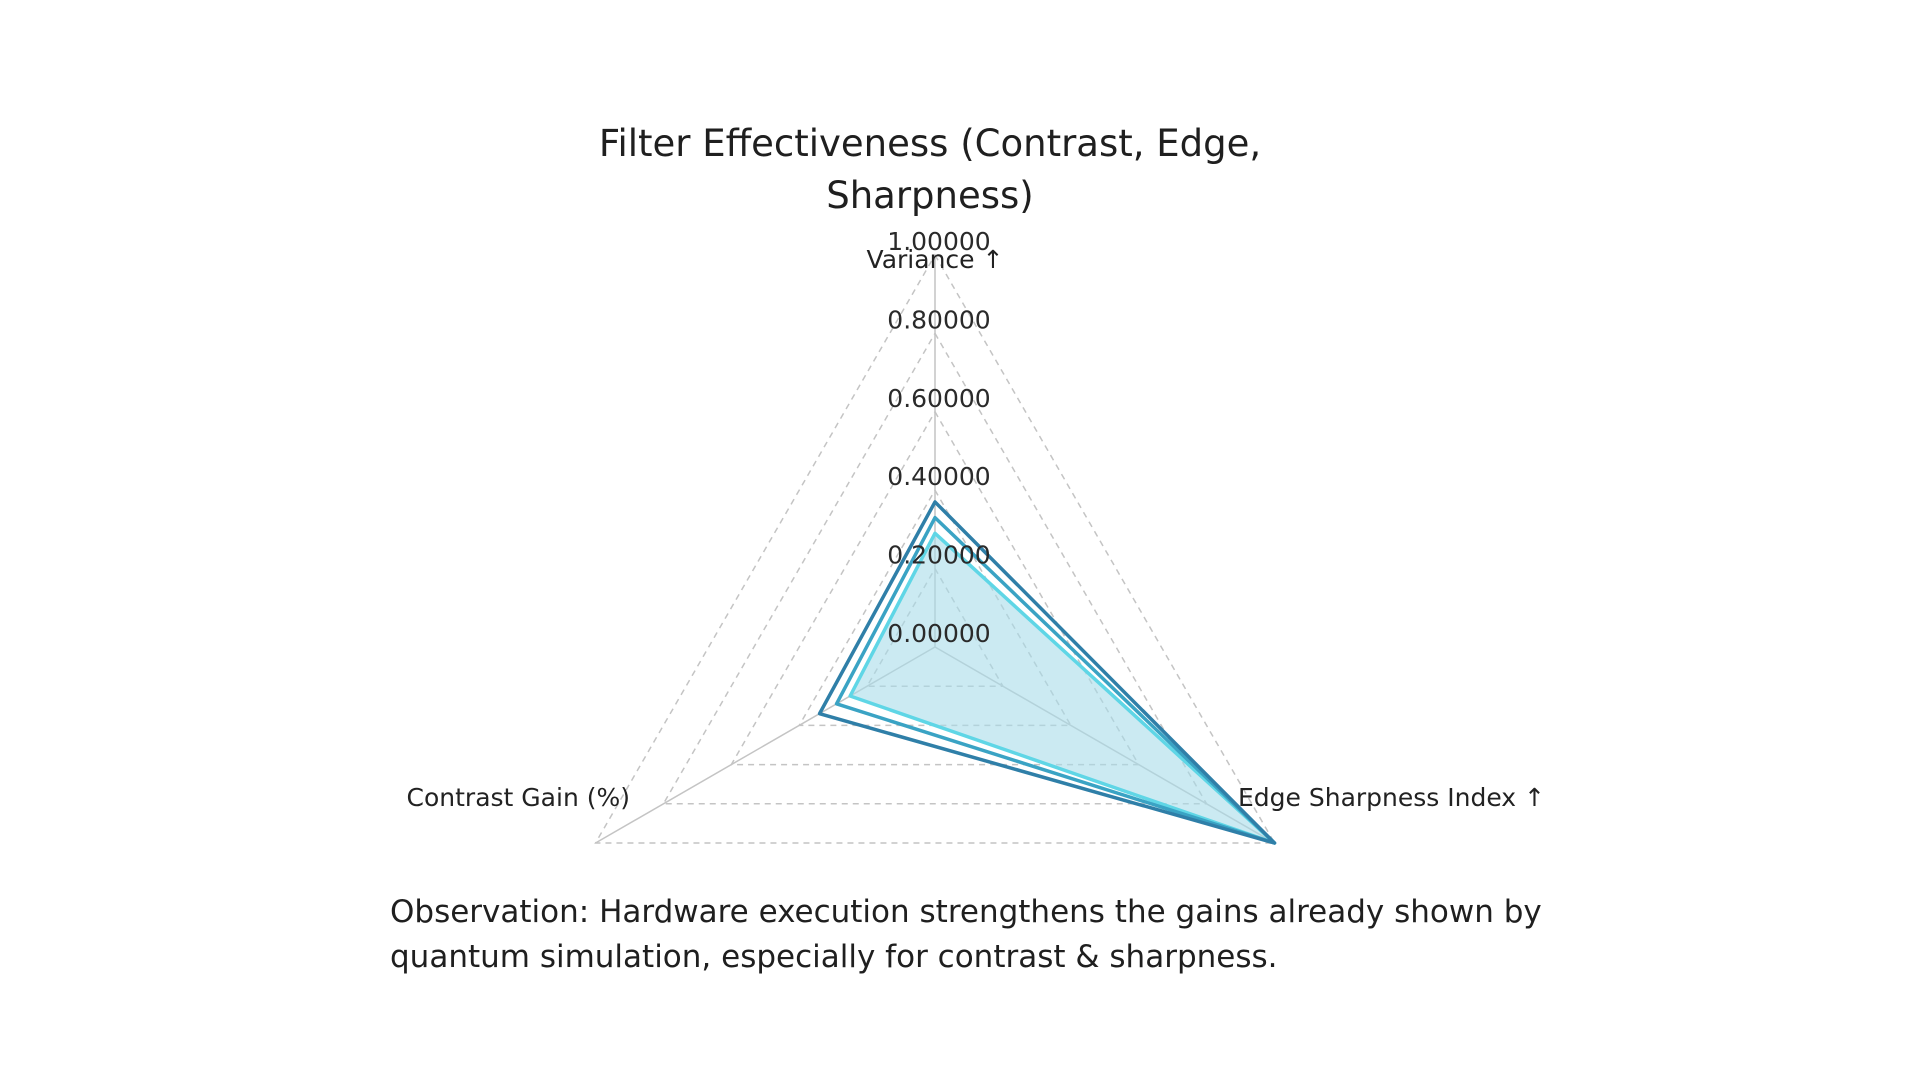 The height and width of the screenshot is (1080, 1920). Describe the element at coordinates (1391, 797) in the screenshot. I see `axis-label: Edge Sharpness Index ↑` at that location.